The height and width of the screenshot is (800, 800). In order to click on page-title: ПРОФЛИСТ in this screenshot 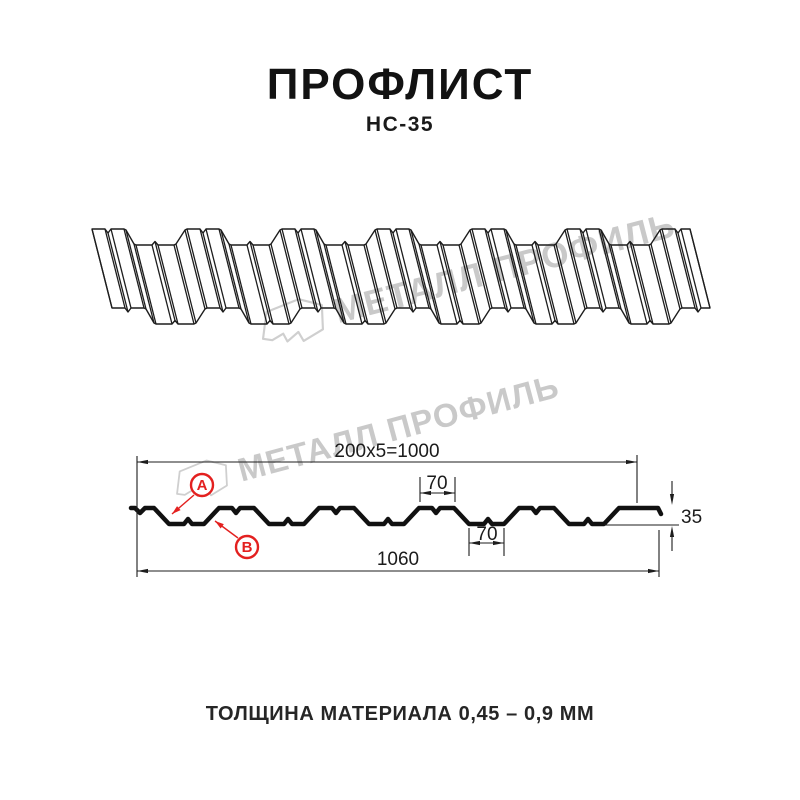, I will do `click(400, 84)`.